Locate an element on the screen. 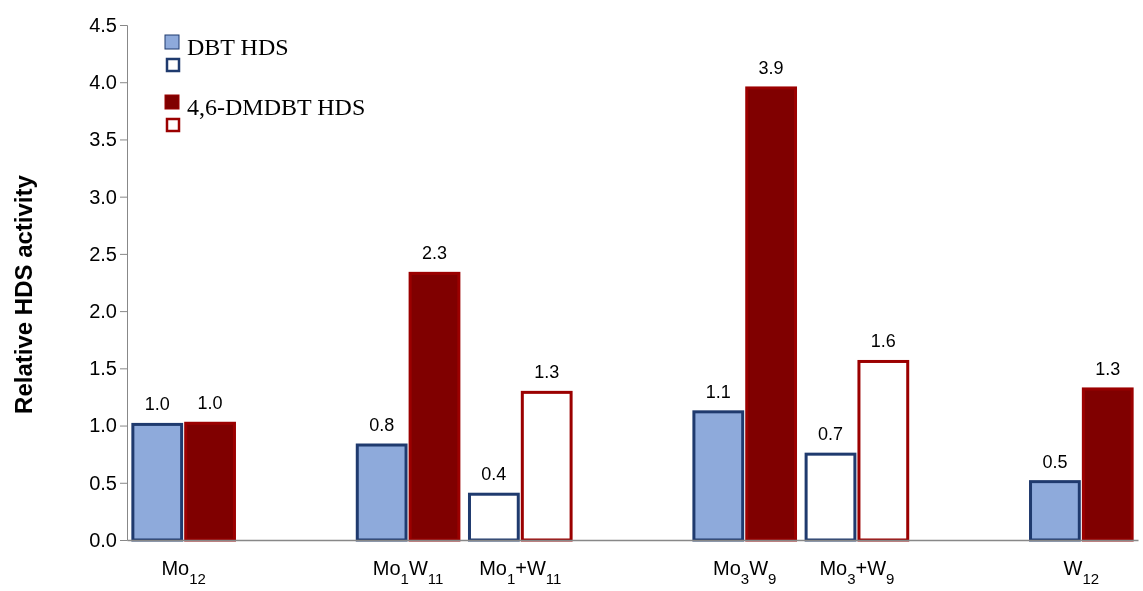 This screenshot has width=1143, height=591. data-label: 0.7 is located at coordinates (830, 434).